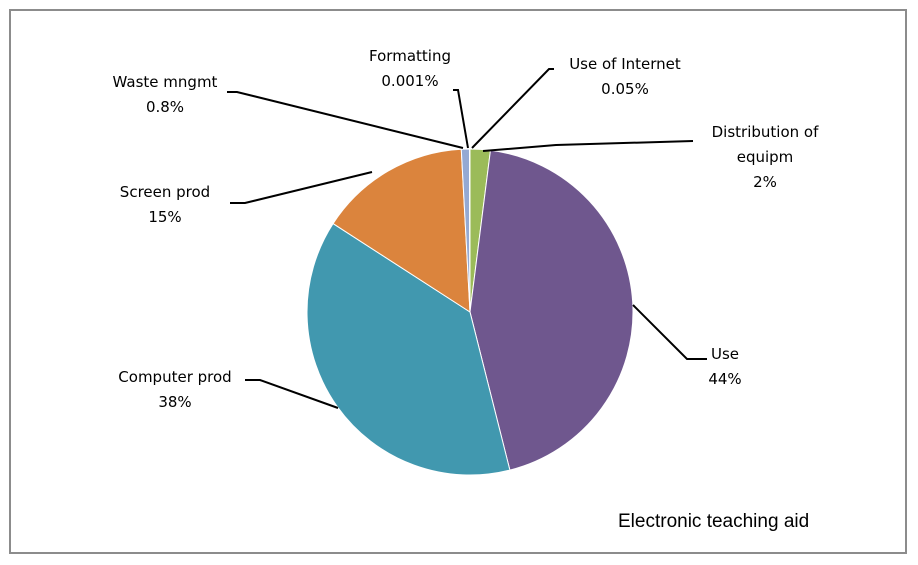 Image resolution: width=918 pixels, height=565 pixels. I want to click on slice-label: Formatting 0.001%, so click(410, 68).